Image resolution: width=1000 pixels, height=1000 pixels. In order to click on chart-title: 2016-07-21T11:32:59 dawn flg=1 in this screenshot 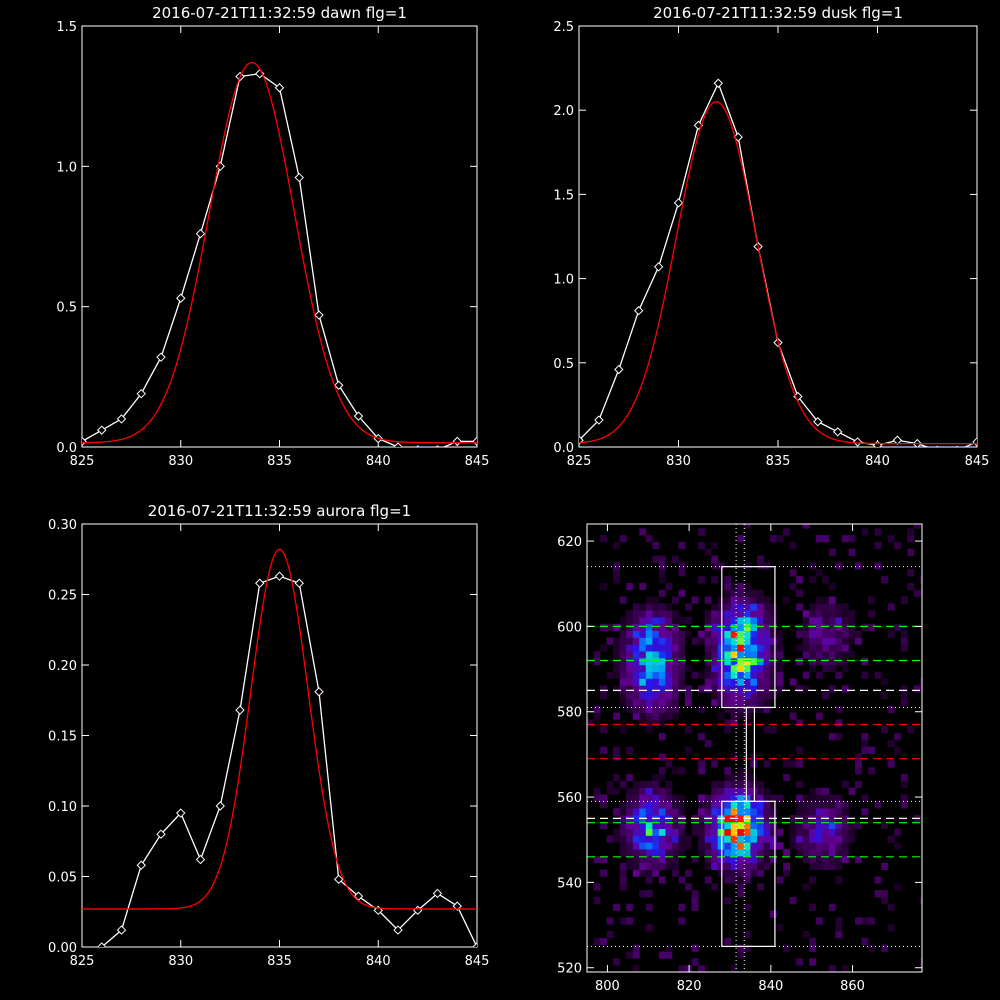, I will do `click(279, 13)`.